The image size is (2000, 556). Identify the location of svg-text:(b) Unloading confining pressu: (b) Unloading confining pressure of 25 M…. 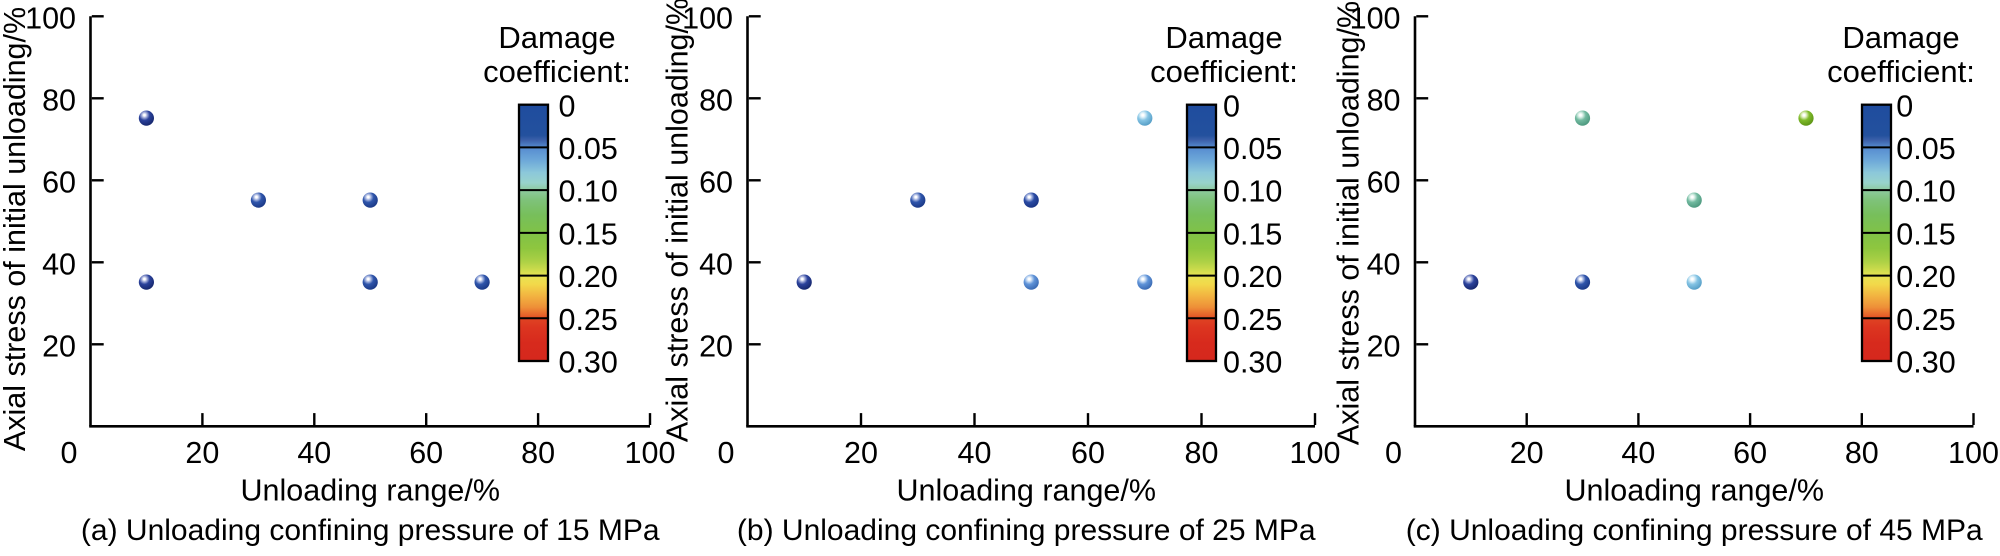
(1026, 530).